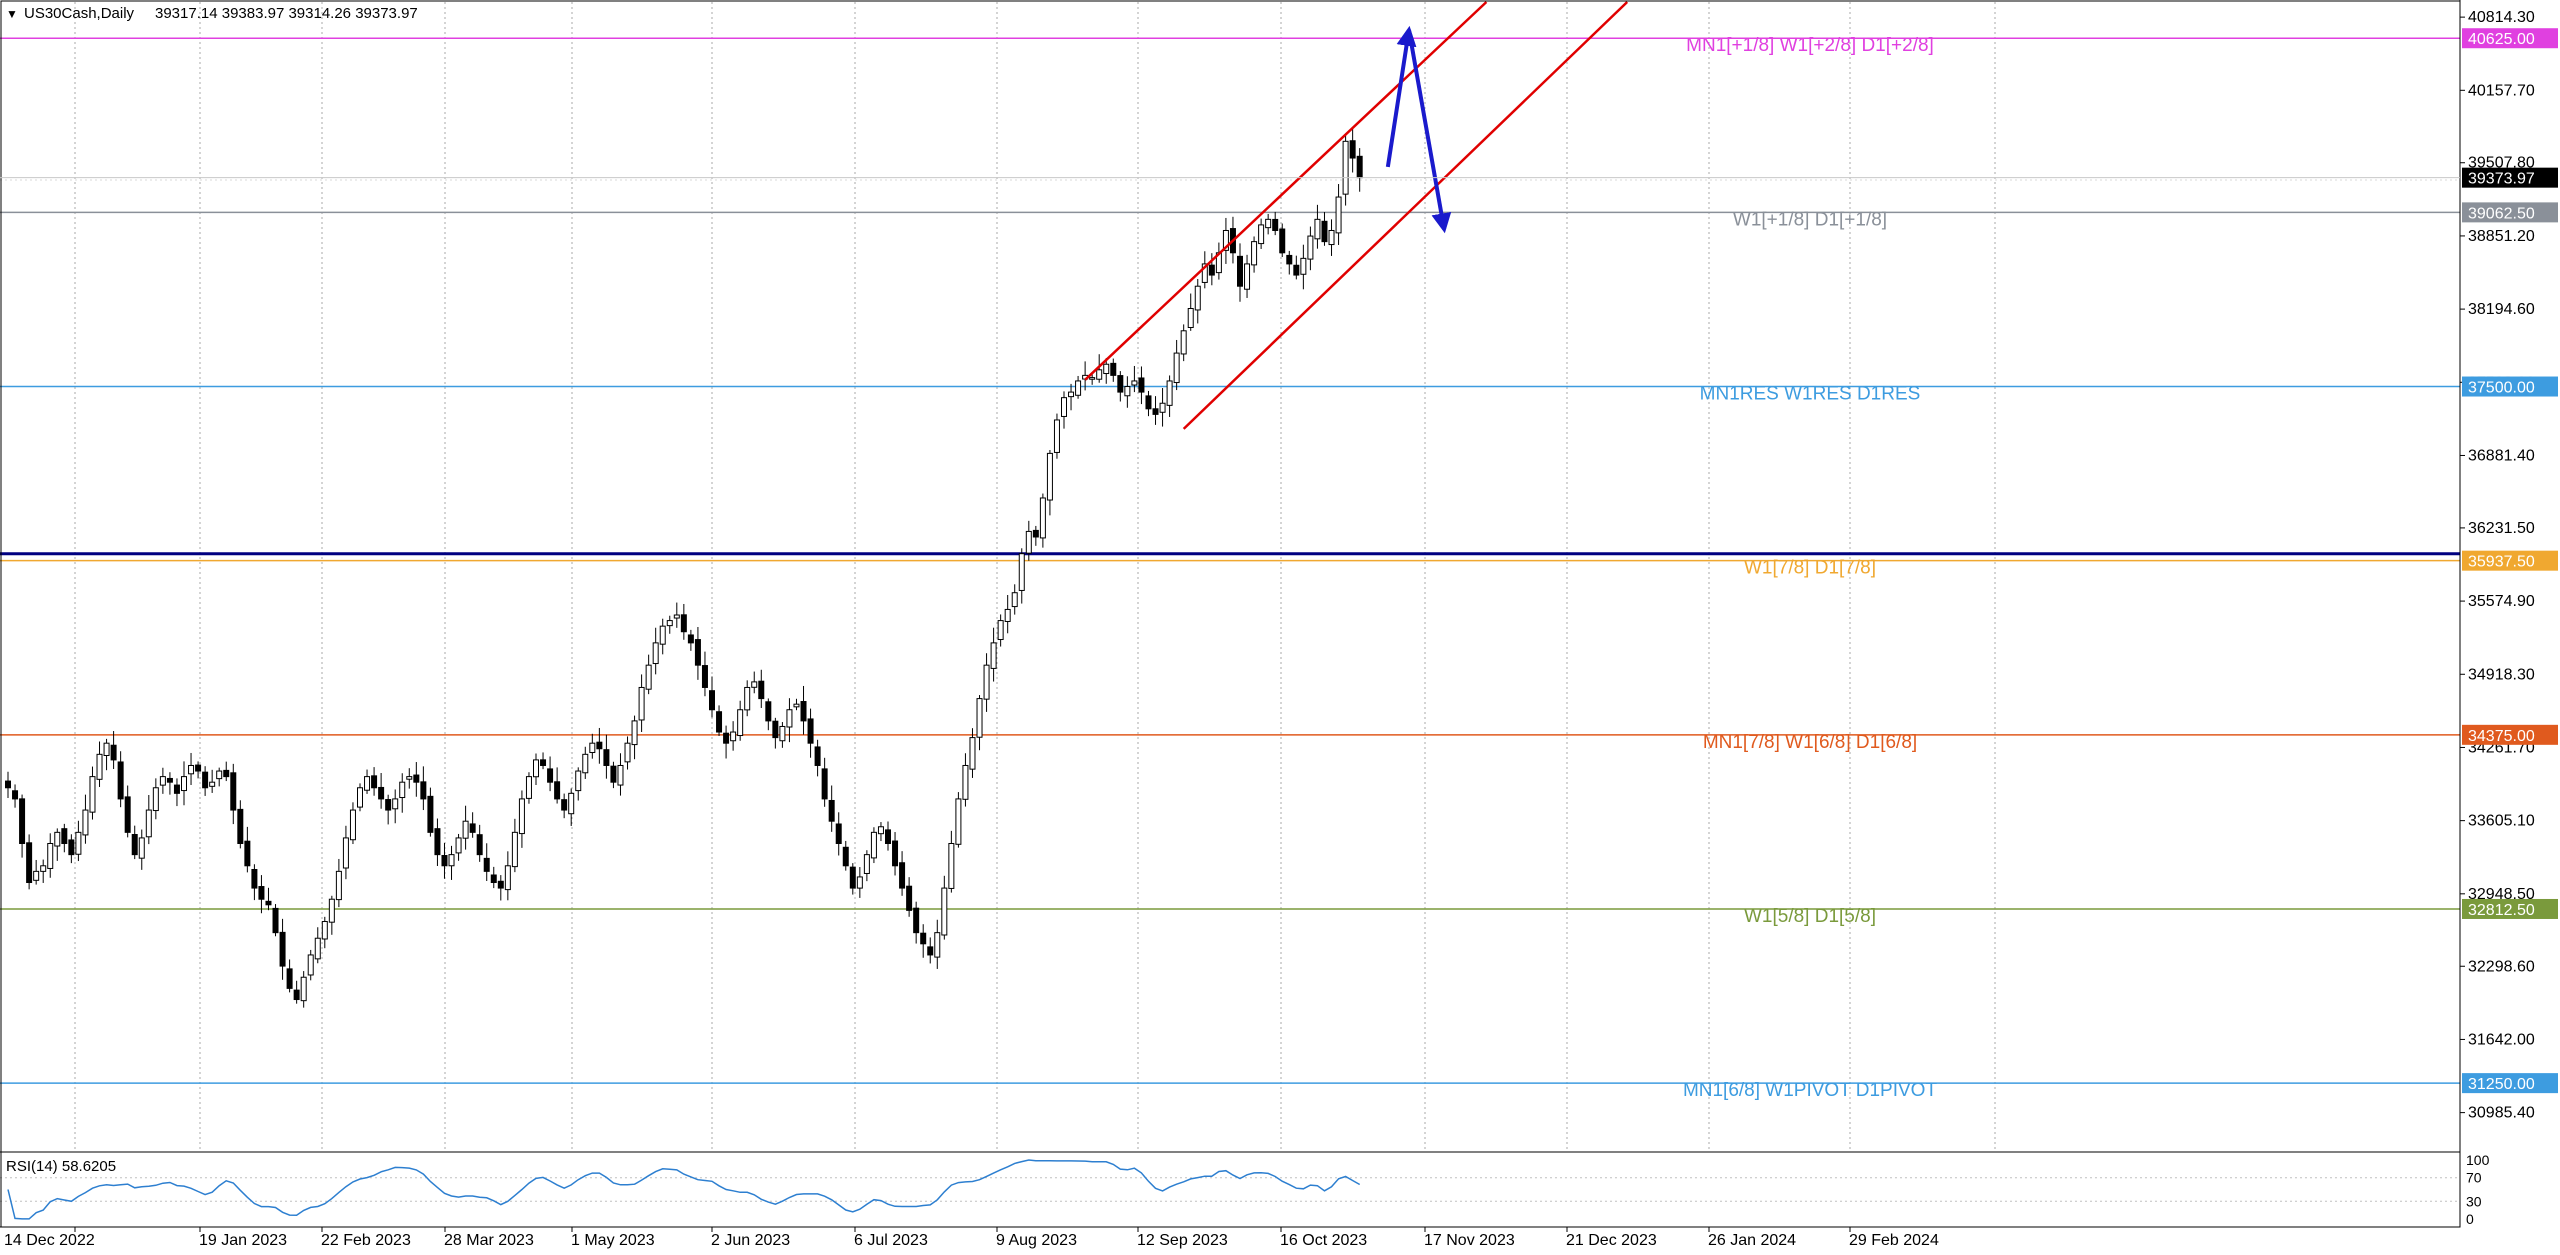  I want to click on price-tick-label: 36231.50, so click(2501, 528).